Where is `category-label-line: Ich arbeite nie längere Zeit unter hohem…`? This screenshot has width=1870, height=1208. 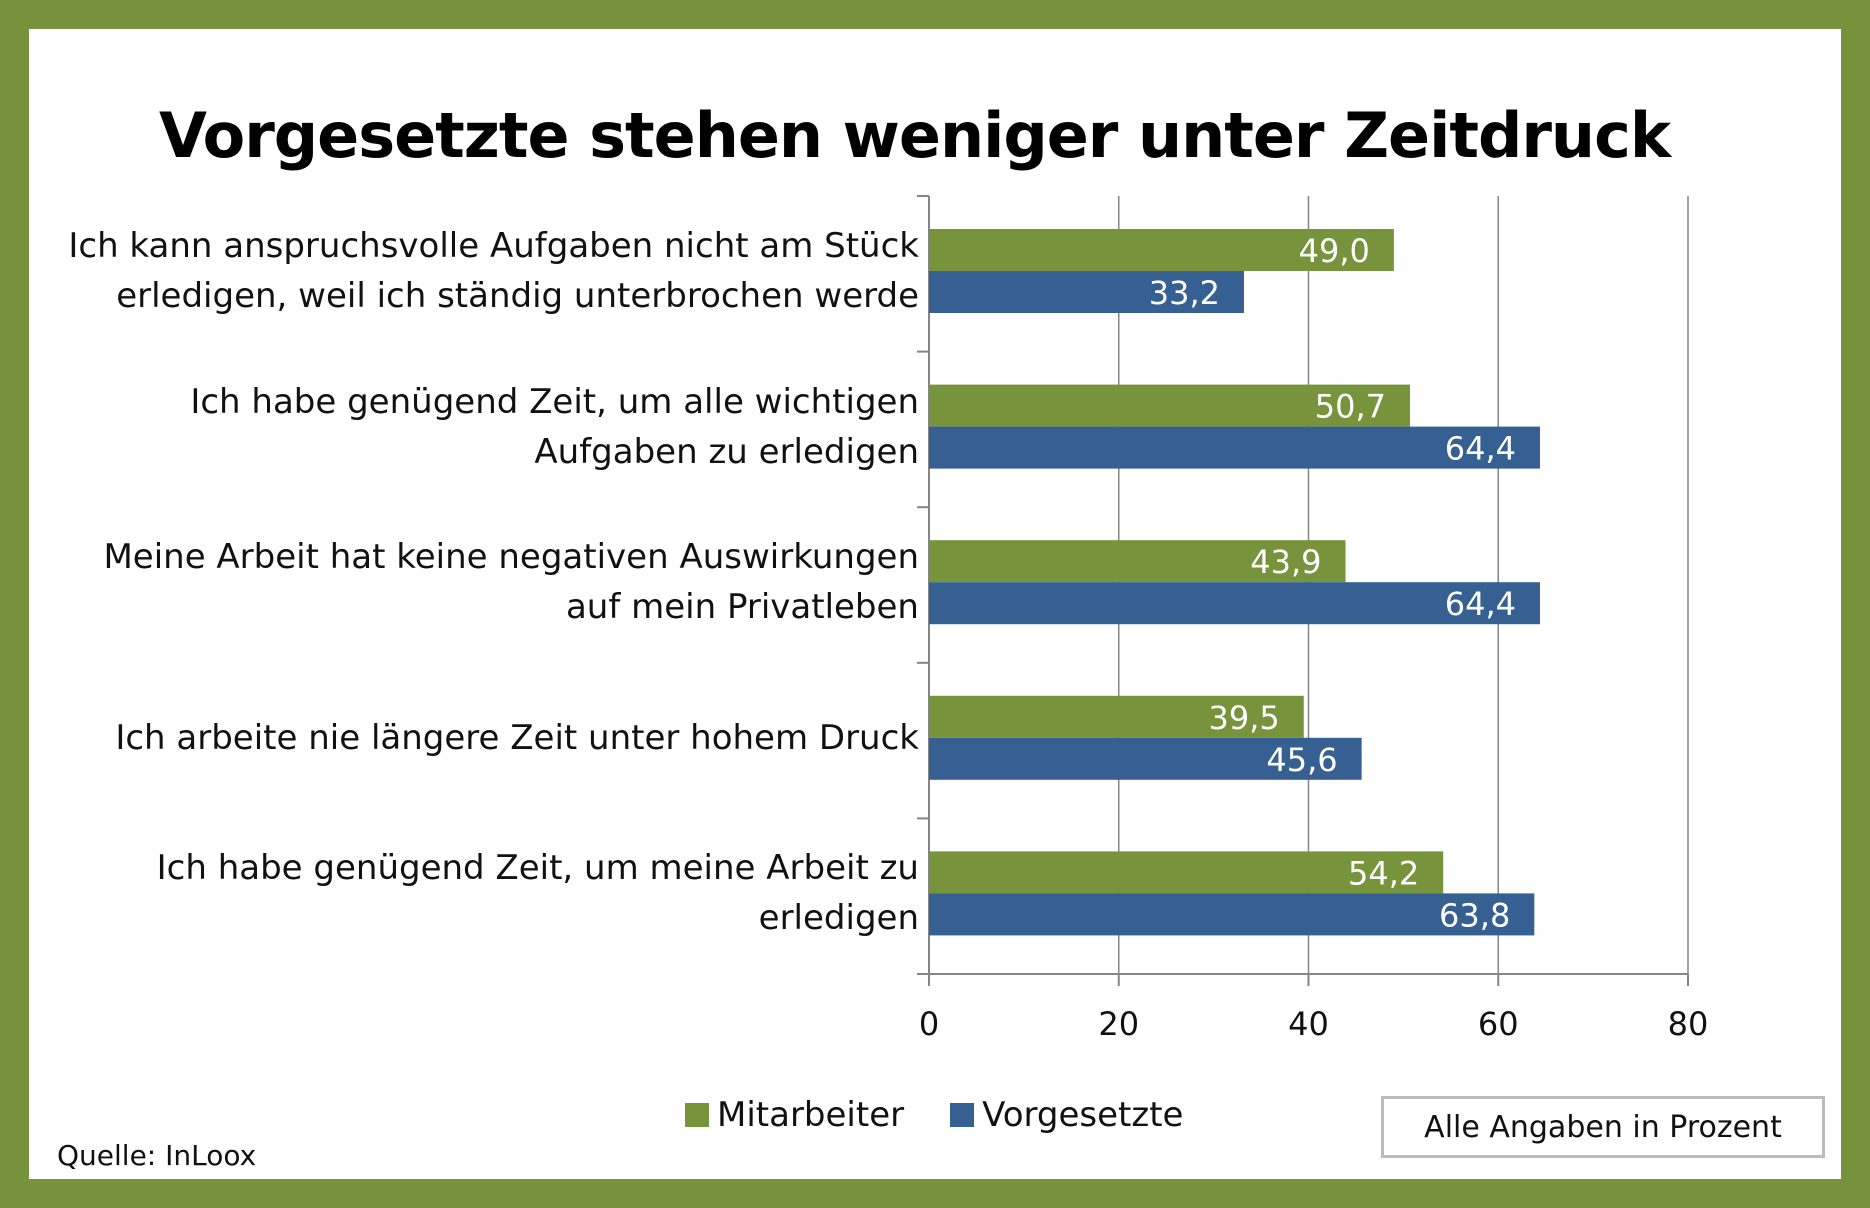 category-label-line: Ich arbeite nie längere Zeit unter hohem… is located at coordinates (517, 737).